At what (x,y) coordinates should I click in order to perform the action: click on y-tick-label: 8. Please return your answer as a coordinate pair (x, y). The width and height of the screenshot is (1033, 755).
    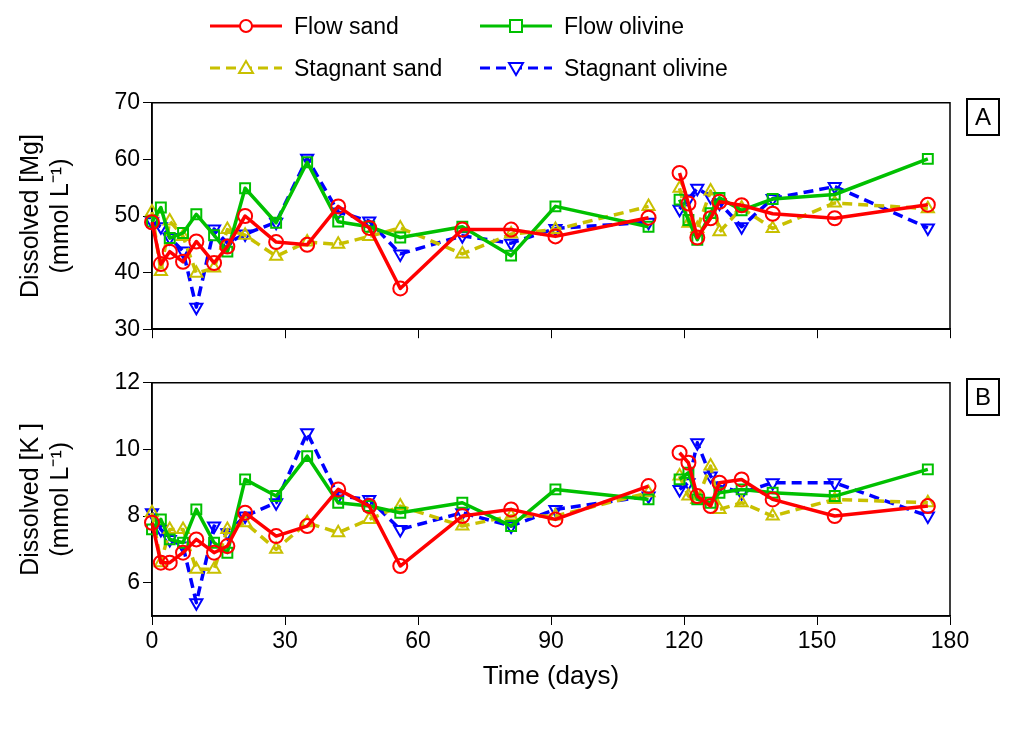
    Looking at the image, I should click on (133, 514).